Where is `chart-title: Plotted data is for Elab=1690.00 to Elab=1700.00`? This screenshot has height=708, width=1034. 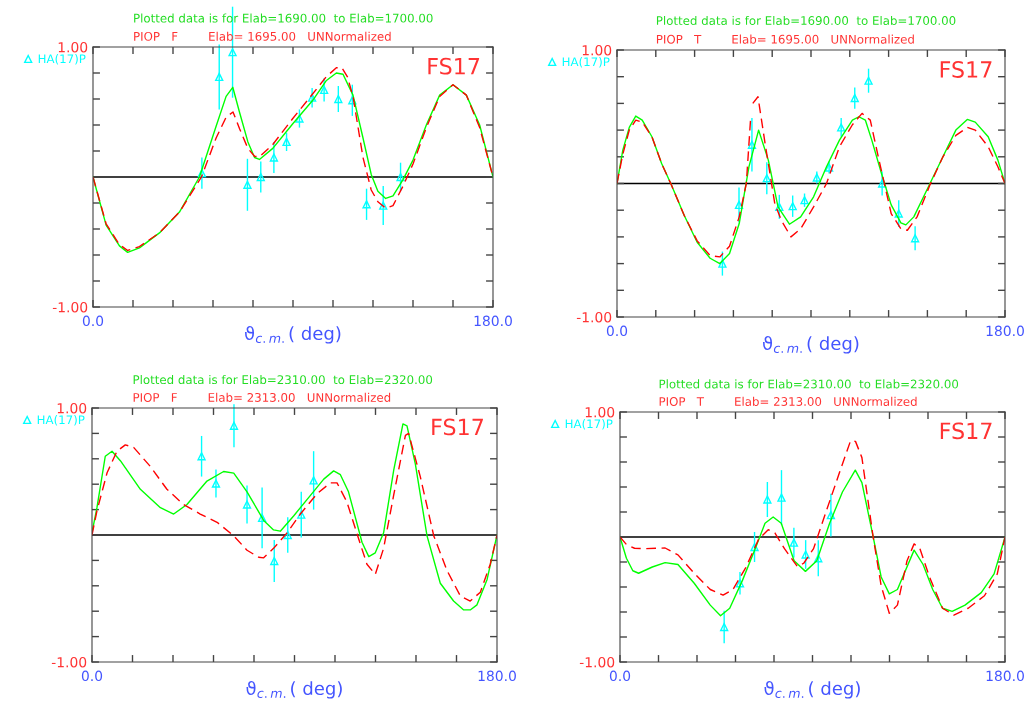
chart-title: Plotted data is for Elab=1690.00 to Elab=1700.00 is located at coordinates (806, 20).